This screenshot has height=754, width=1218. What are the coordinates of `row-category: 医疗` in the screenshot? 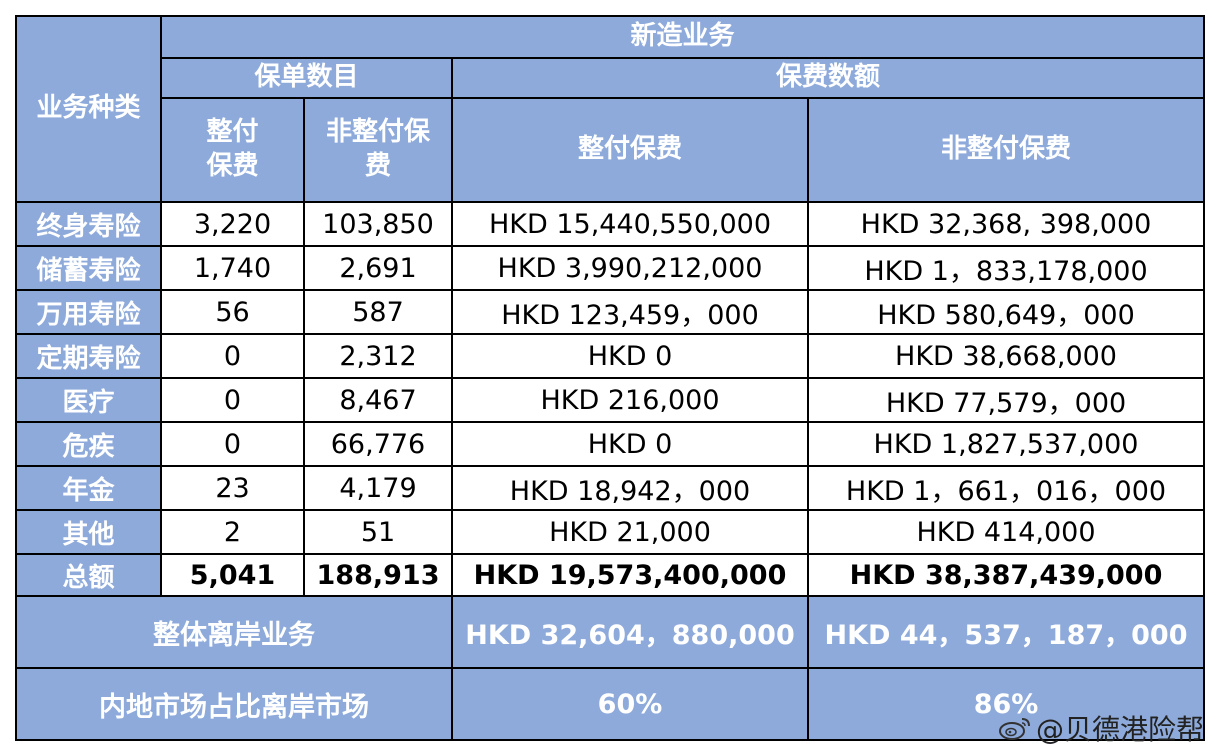 It's located at (88, 400).